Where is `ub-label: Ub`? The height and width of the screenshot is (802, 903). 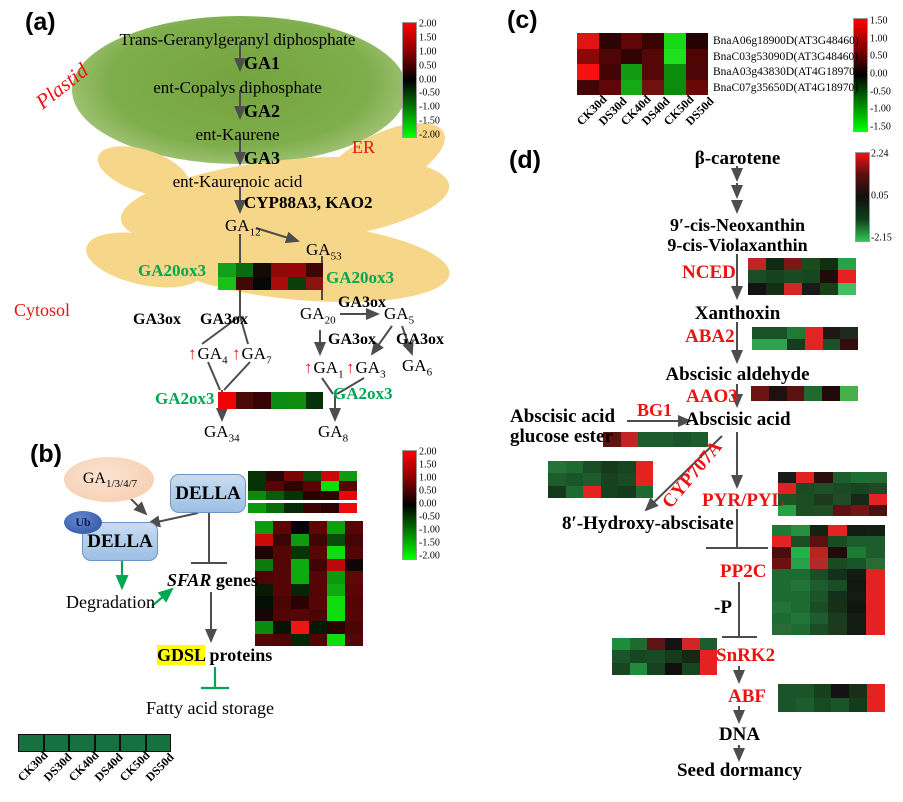
ub-label: Ub is located at coordinates (83, 522).